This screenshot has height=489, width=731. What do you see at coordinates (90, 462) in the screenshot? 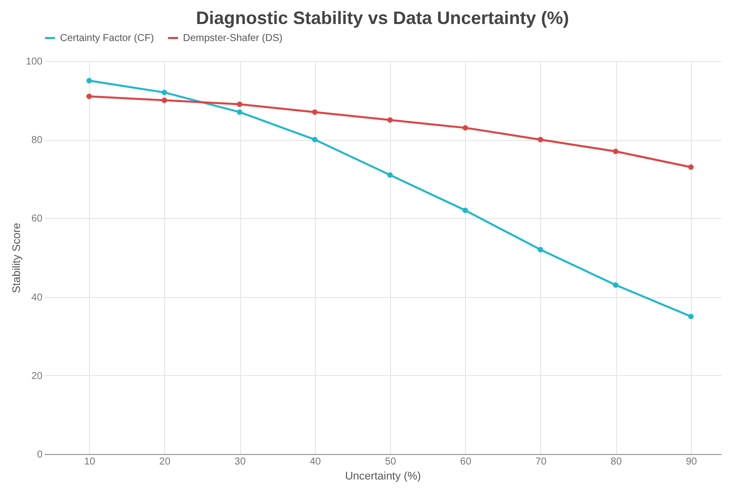
I see `x-tick-label: 10` at bounding box center [90, 462].